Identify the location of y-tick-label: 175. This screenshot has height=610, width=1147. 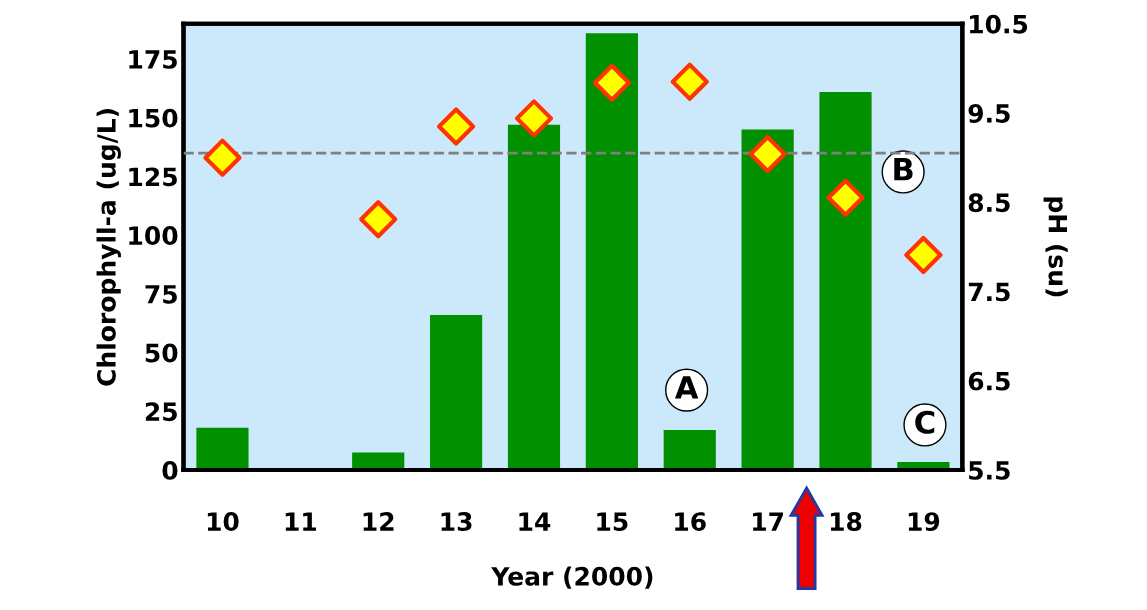
(153, 59).